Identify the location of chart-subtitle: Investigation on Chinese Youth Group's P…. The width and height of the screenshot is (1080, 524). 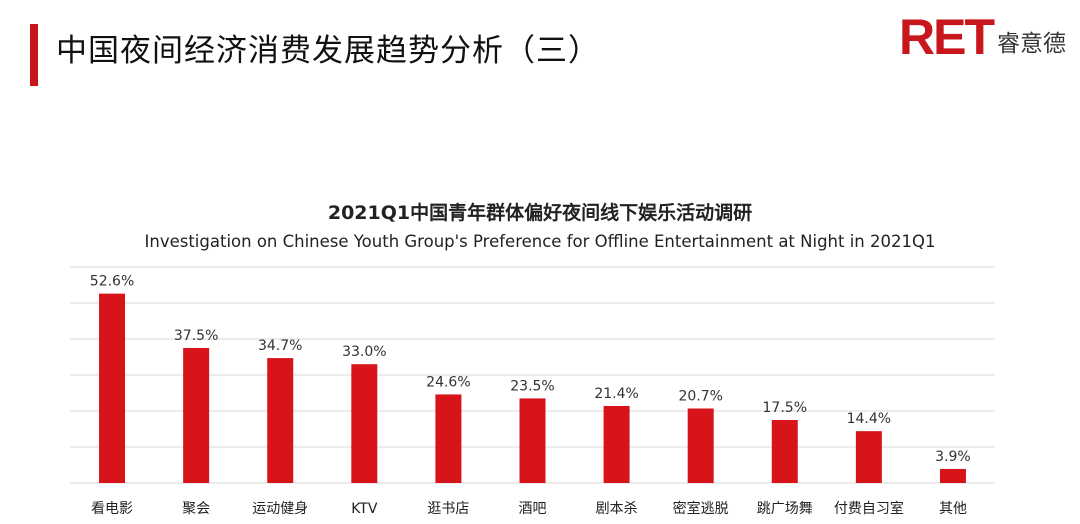
(540, 241).